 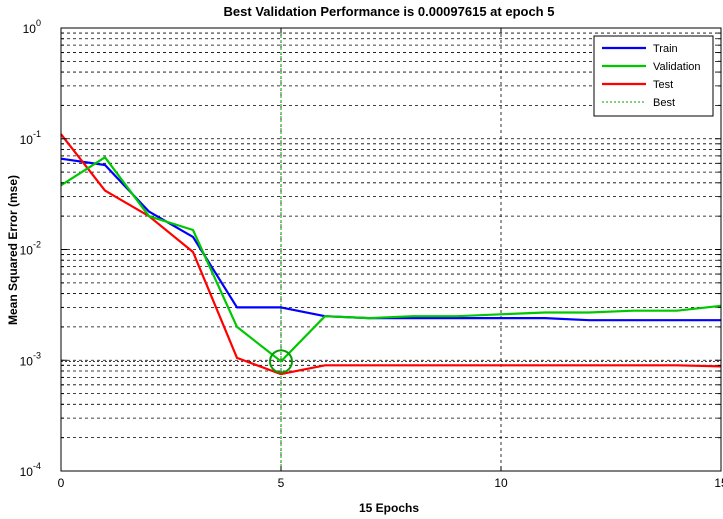 I want to click on x-axis-label: 15 Epochs, so click(x=389, y=508).